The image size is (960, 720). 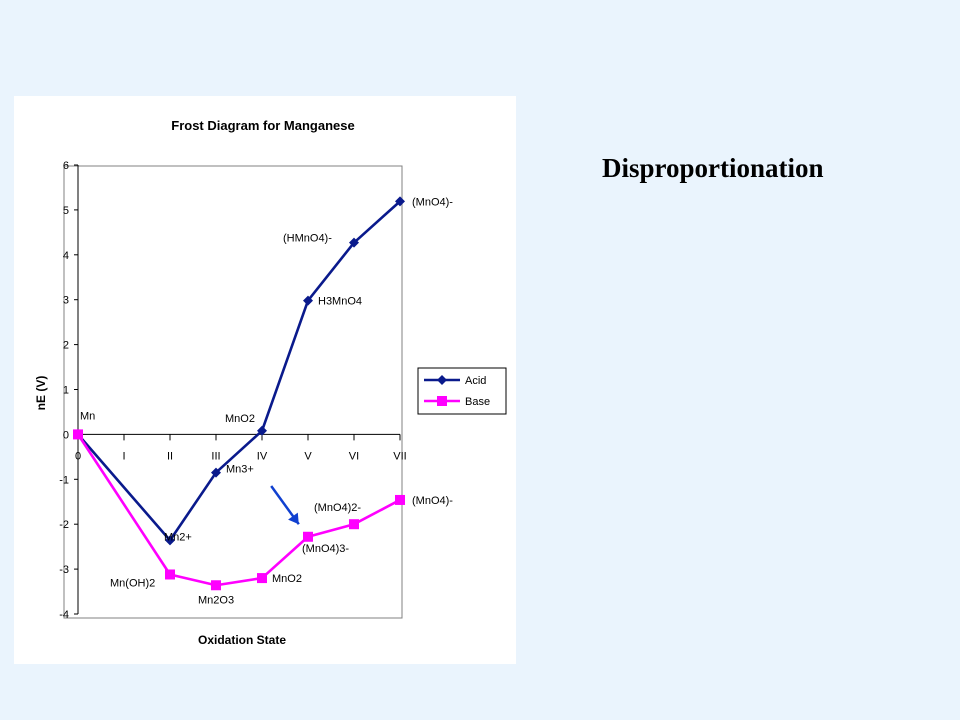 I want to click on y-tick-label: -2, so click(x=64, y=525).